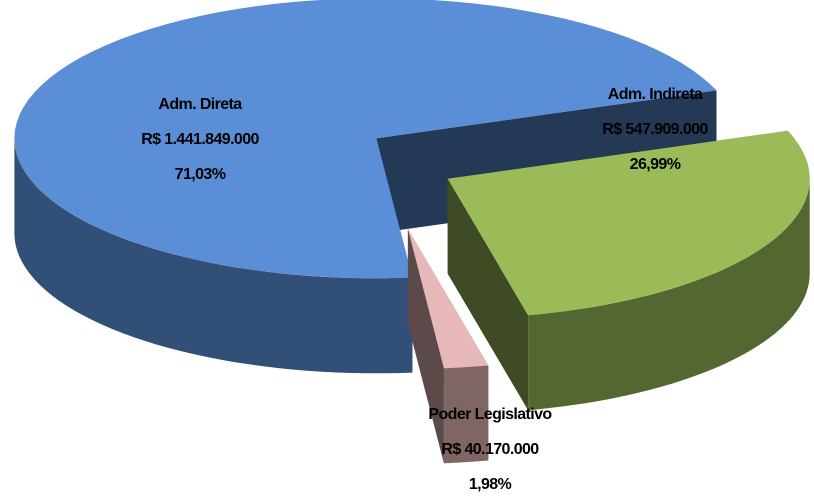 The width and height of the screenshot is (814, 496). What do you see at coordinates (200, 104) in the screenshot?
I see `slice-label-name: Adm. Direta` at bounding box center [200, 104].